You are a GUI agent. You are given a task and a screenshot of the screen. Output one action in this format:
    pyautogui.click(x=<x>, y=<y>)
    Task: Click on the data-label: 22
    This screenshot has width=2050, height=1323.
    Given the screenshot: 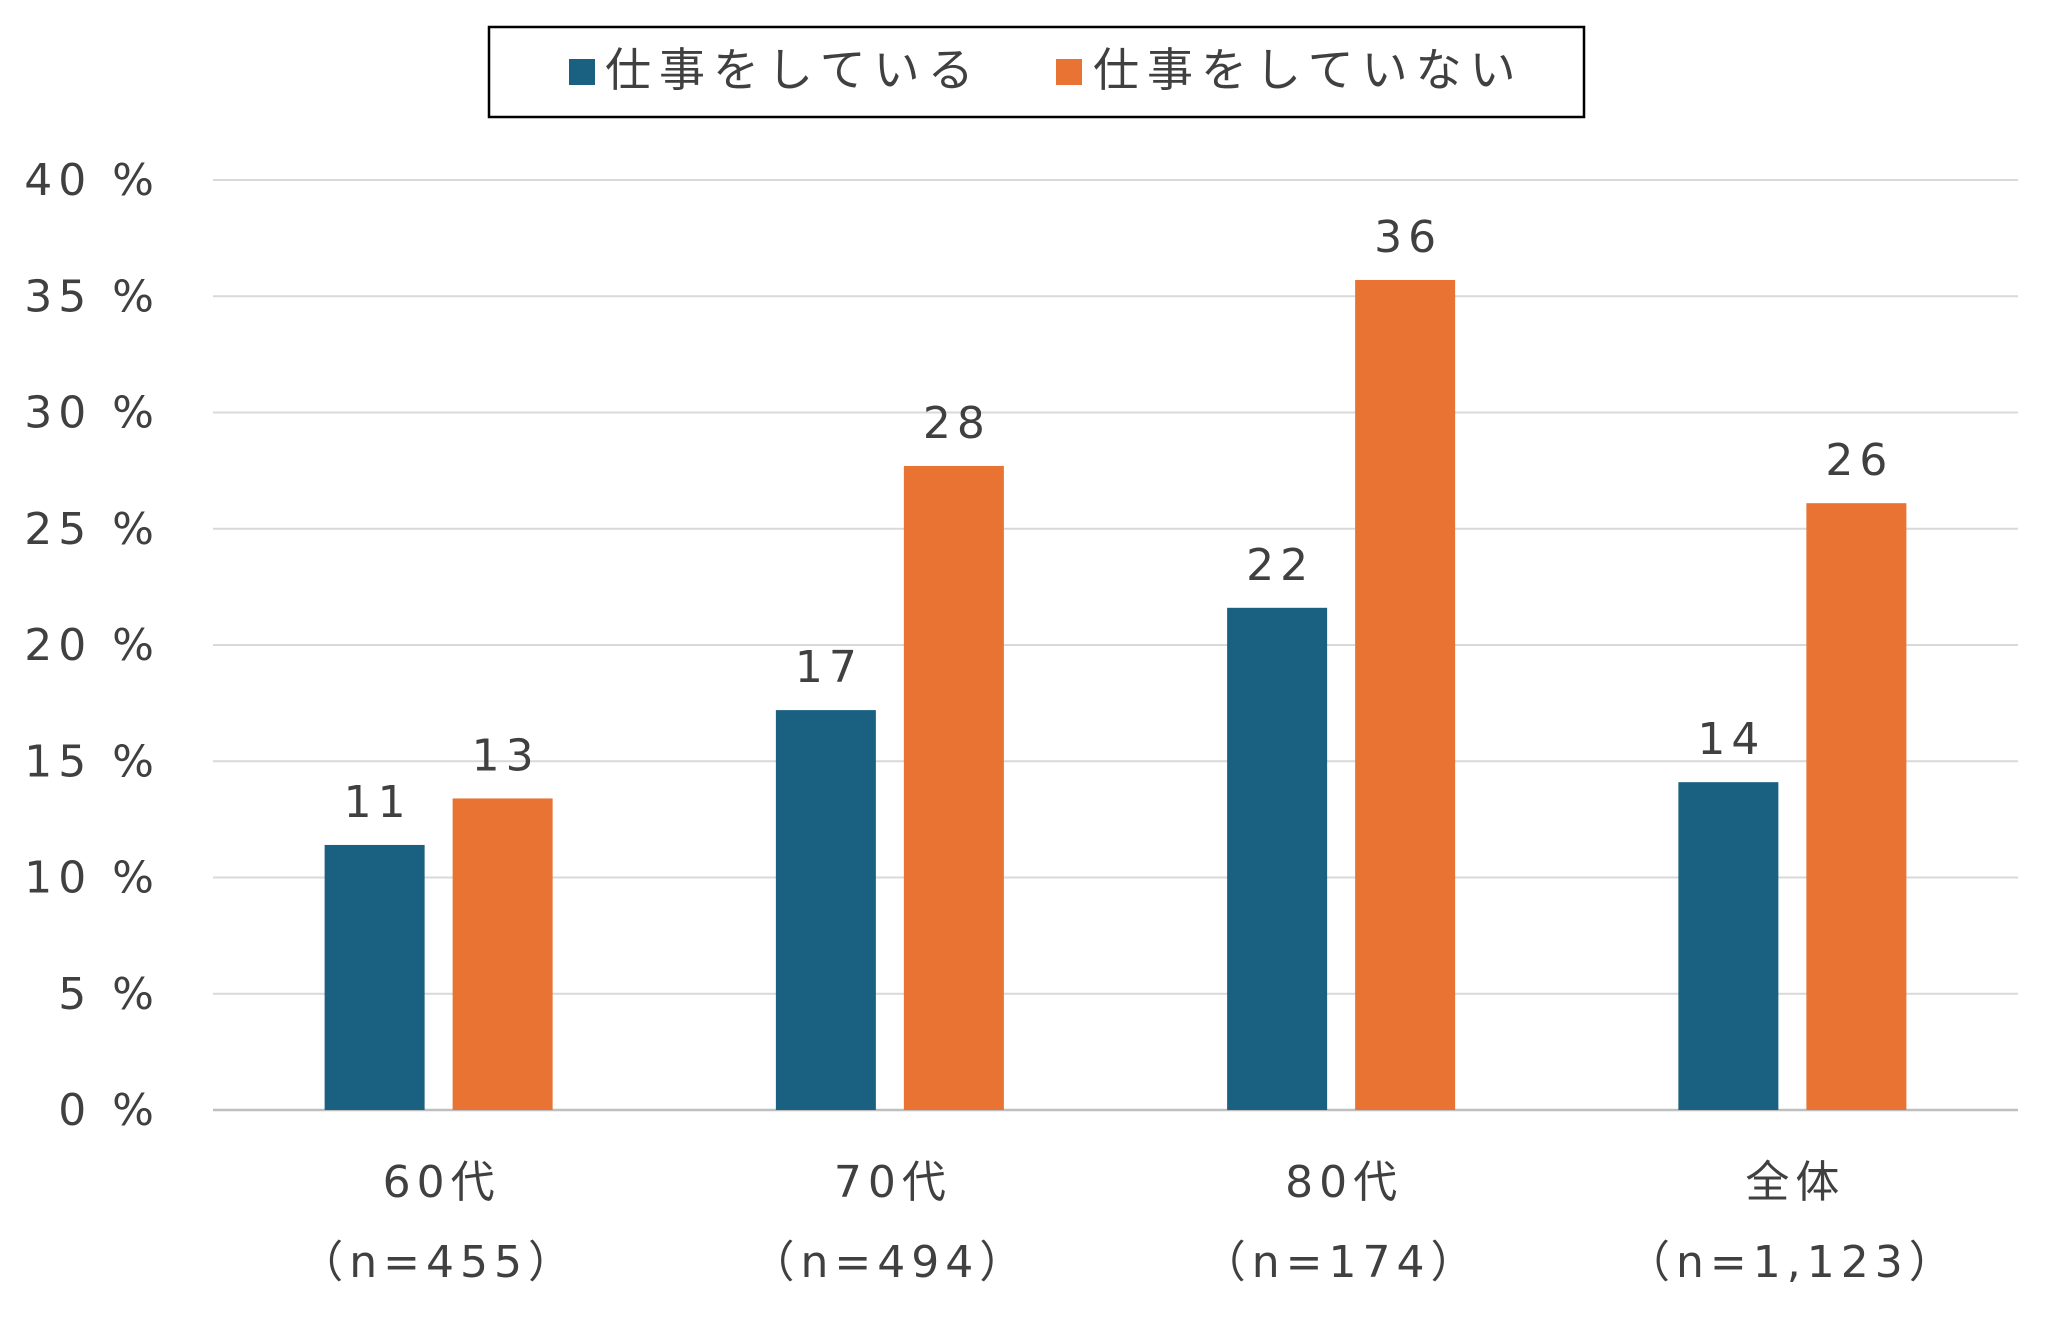 What is the action you would take?
    pyautogui.click(x=1280, y=565)
    